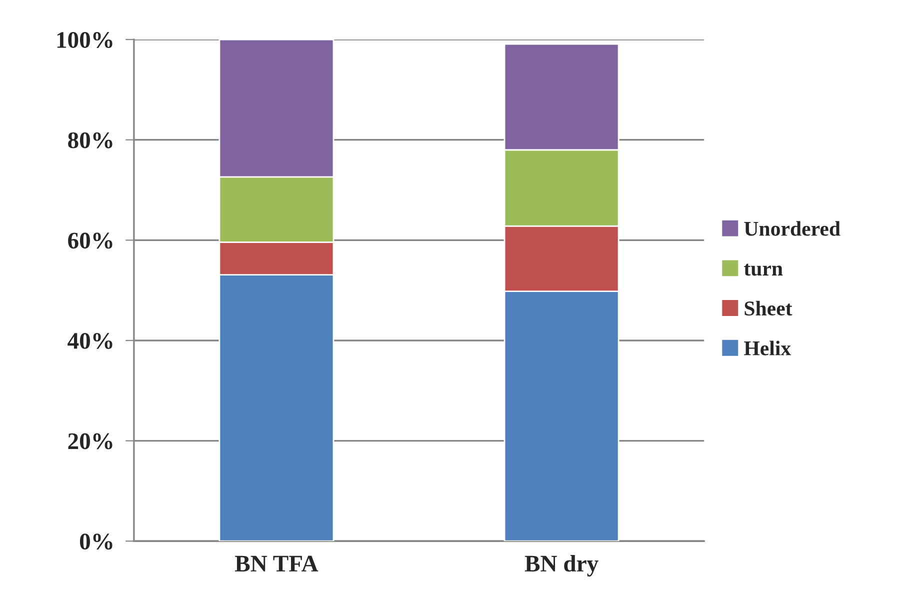 The image size is (905, 608). I want to click on legend-label: Sheet, so click(768, 308).